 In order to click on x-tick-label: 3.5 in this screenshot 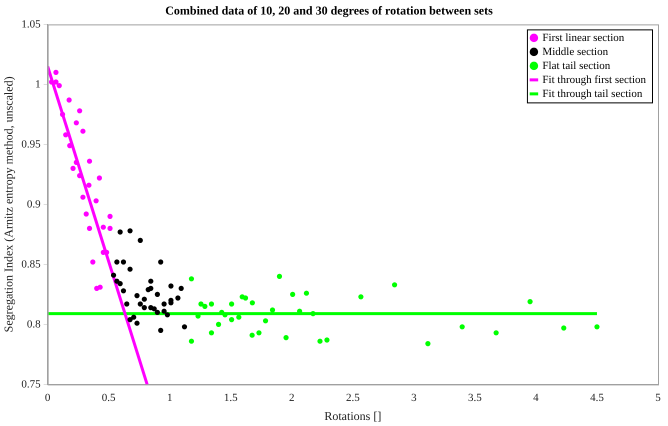, I will do `click(475, 398)`.